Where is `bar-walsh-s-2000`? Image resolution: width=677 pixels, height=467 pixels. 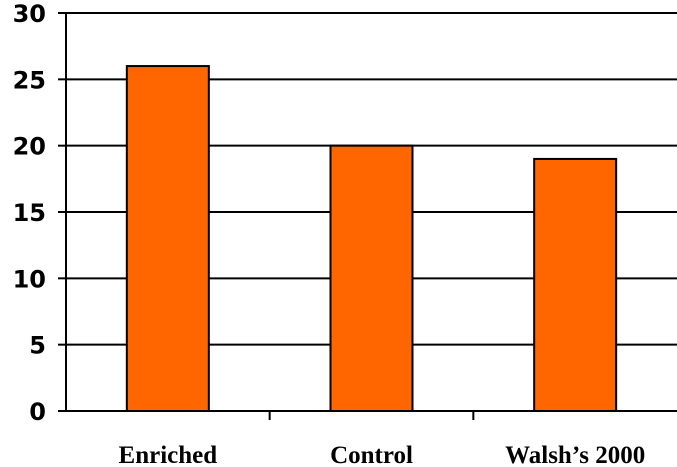 bar-walsh-s-2000 is located at coordinates (575, 284).